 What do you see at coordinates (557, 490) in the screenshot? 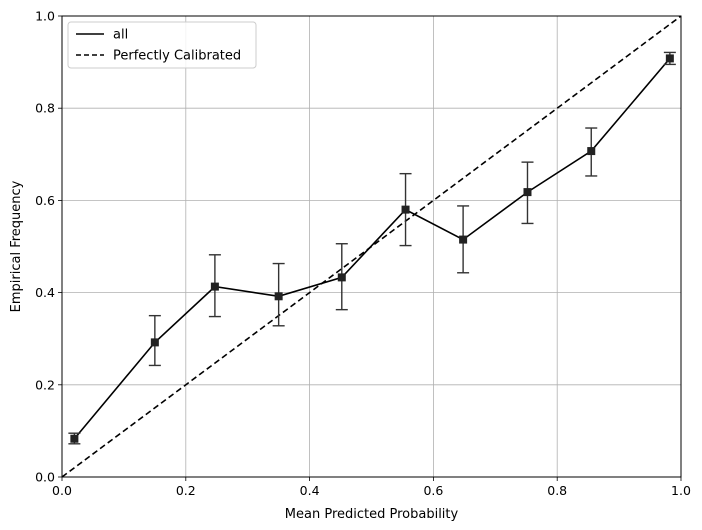
I see `x-tick-label: 0.8` at bounding box center [557, 490].